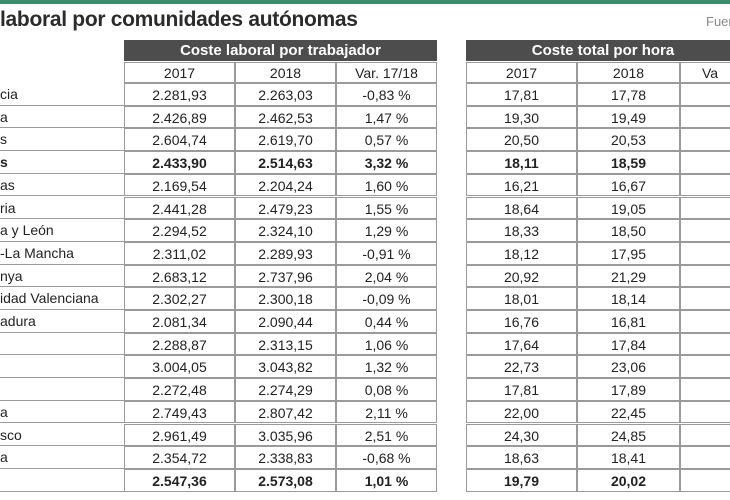  What do you see at coordinates (386, 253) in the screenshot?
I see `cell: -0,91 %` at bounding box center [386, 253].